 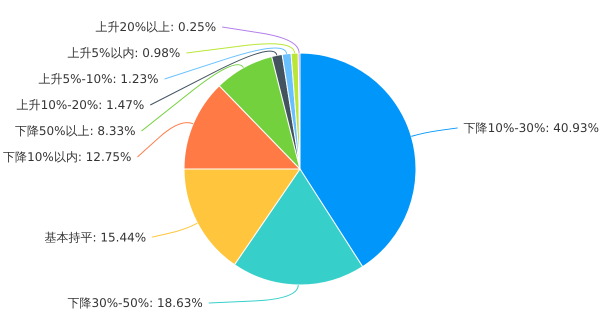 I want to click on data-label: : 0.25%, so click(x=193, y=27).